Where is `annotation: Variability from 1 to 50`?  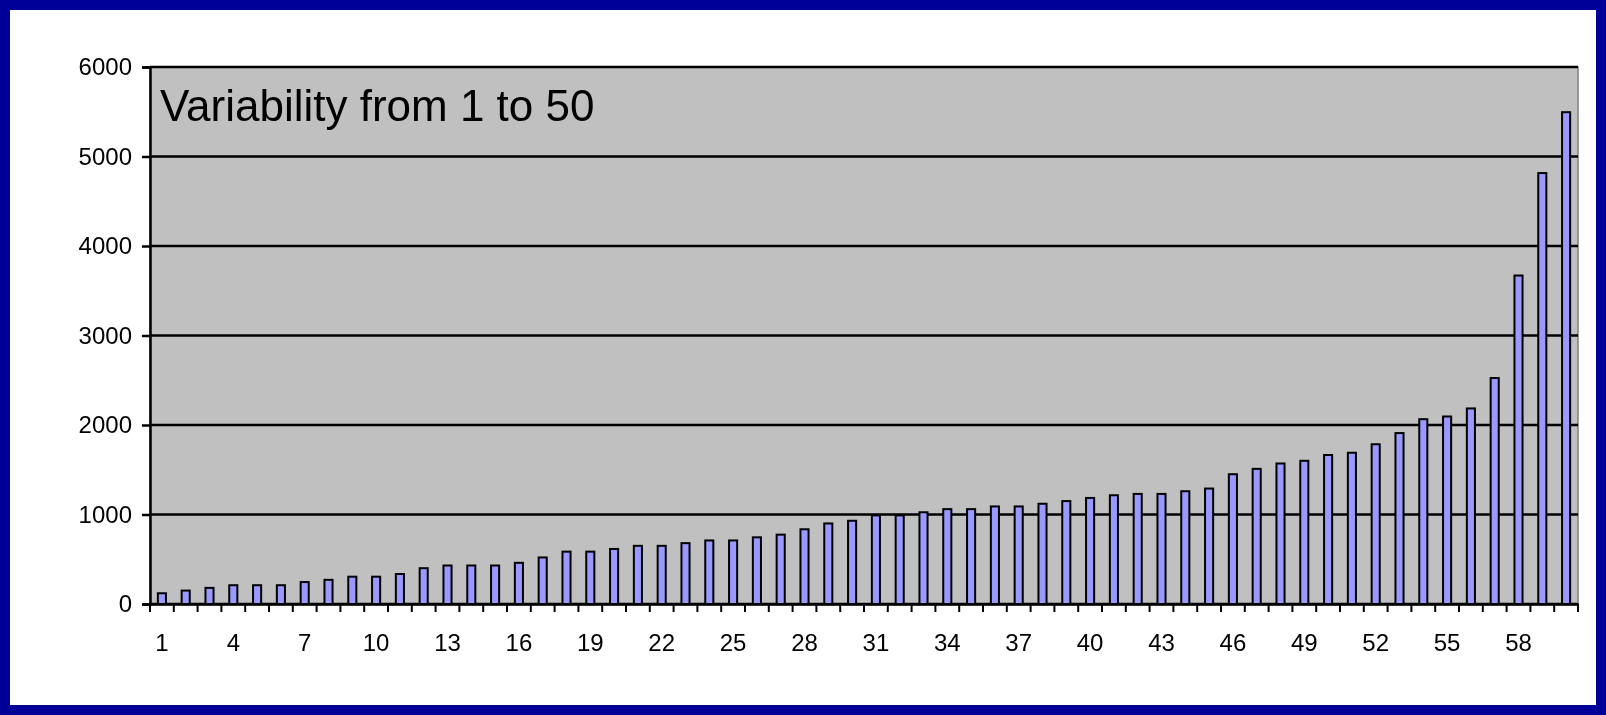 annotation: Variability from 1 to 50 is located at coordinates (377, 105).